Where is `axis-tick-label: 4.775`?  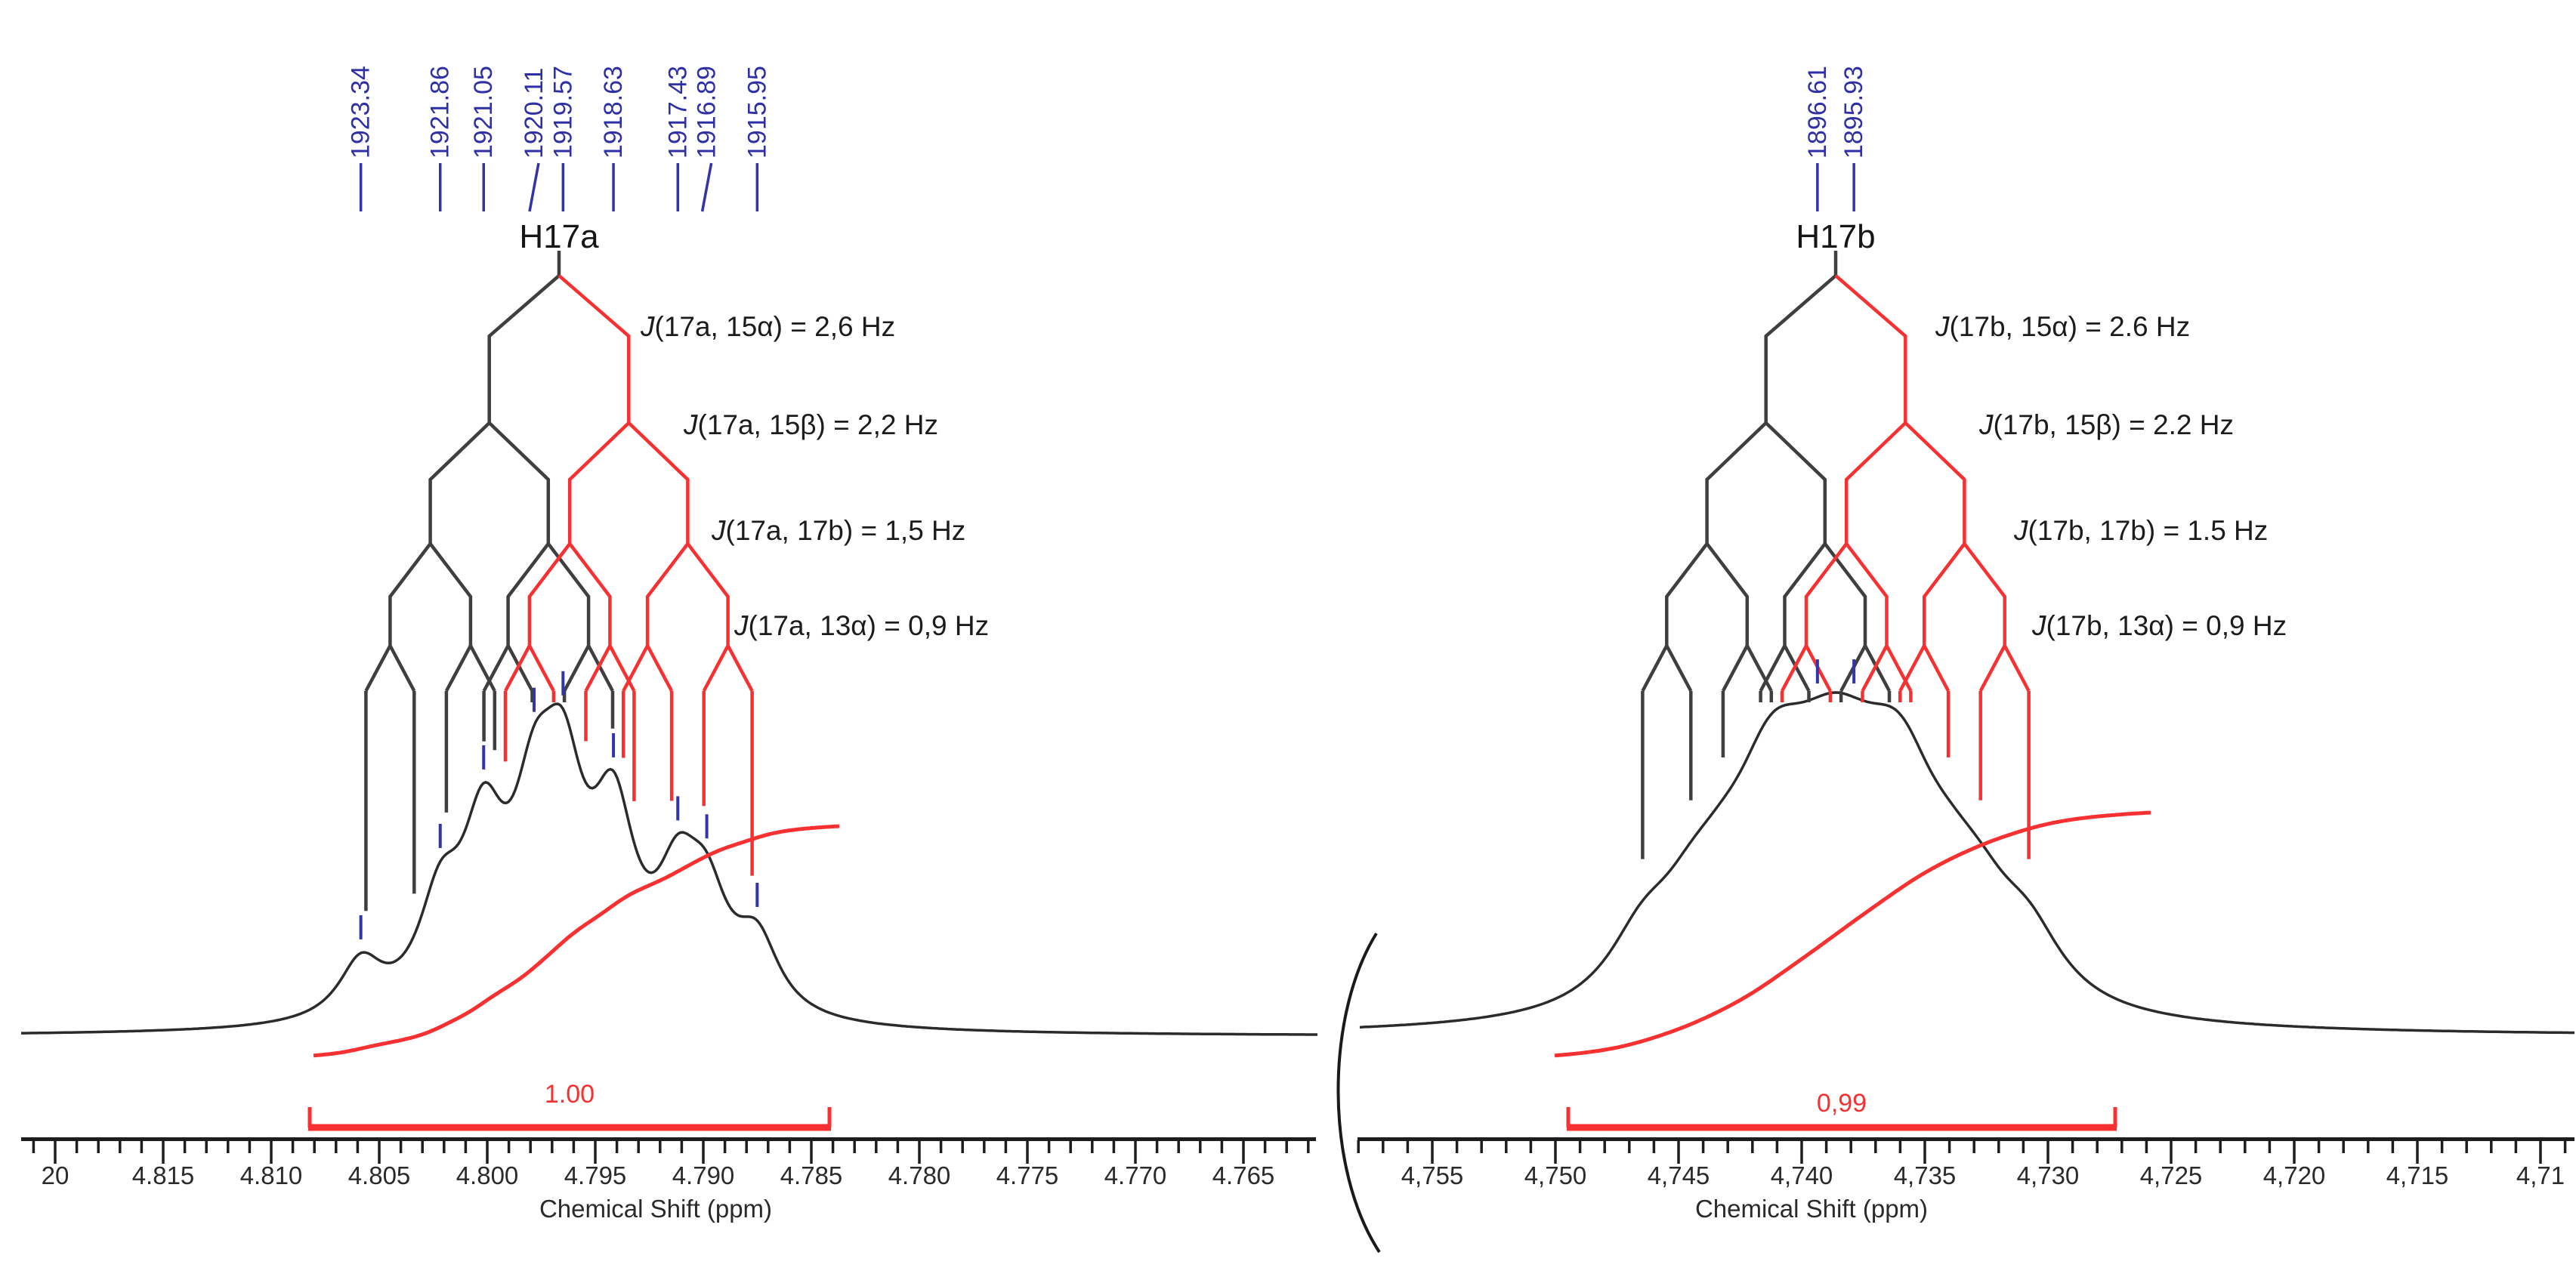 axis-tick-label: 4.775 is located at coordinates (1027, 1175).